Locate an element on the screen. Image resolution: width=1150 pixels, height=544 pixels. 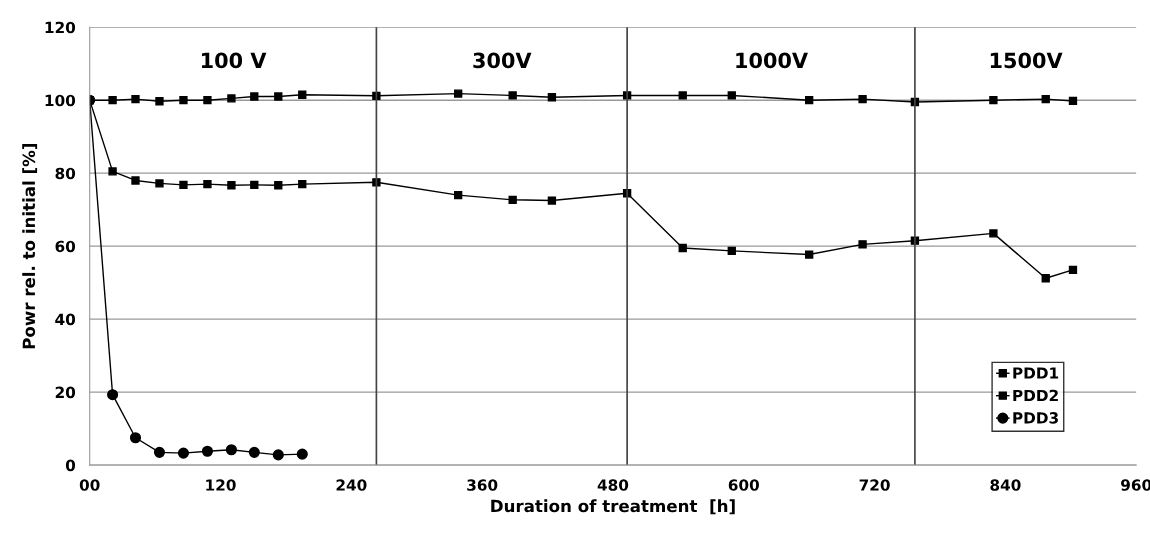
annotation: 300V is located at coordinates (502, 60).